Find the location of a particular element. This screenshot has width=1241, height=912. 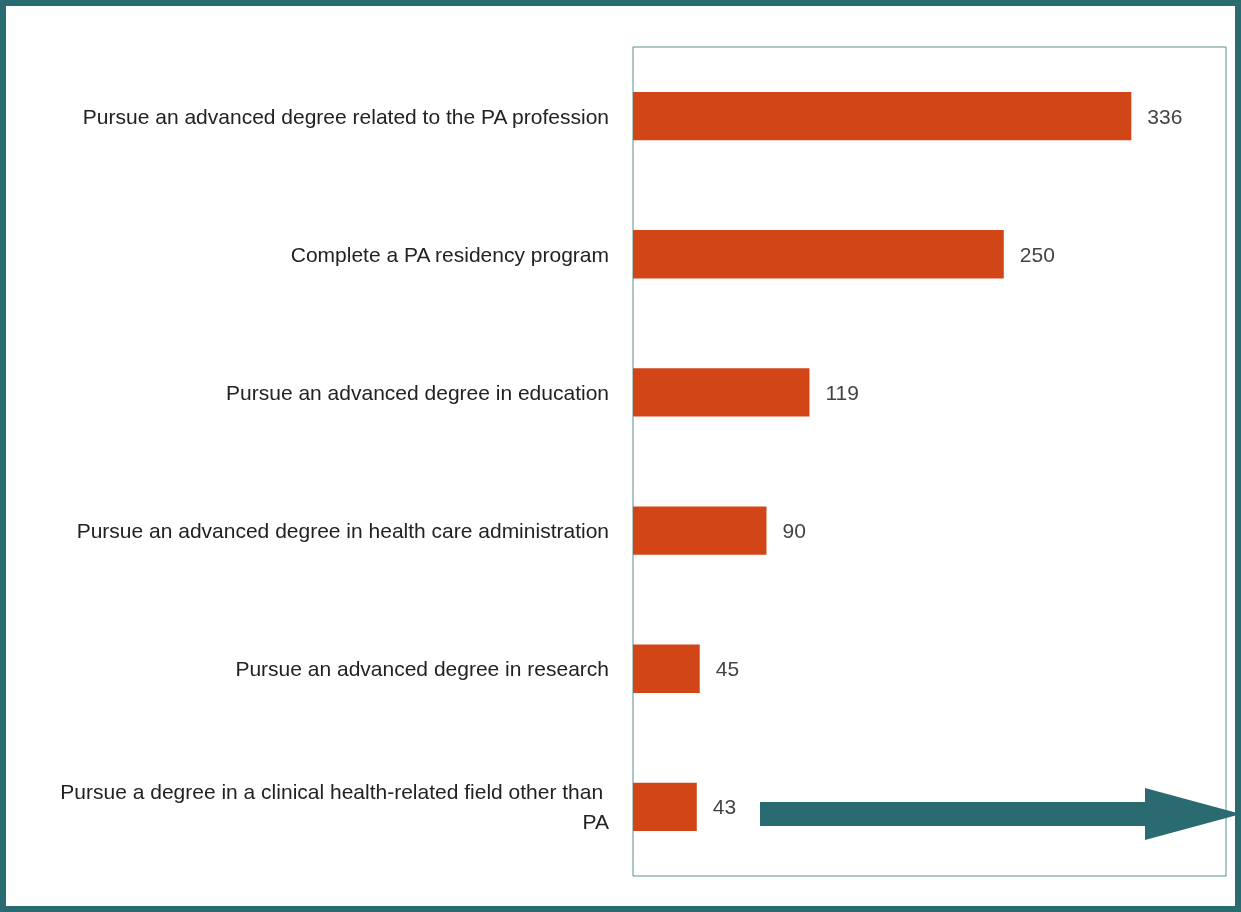

data-label: 43 is located at coordinates (724, 807).